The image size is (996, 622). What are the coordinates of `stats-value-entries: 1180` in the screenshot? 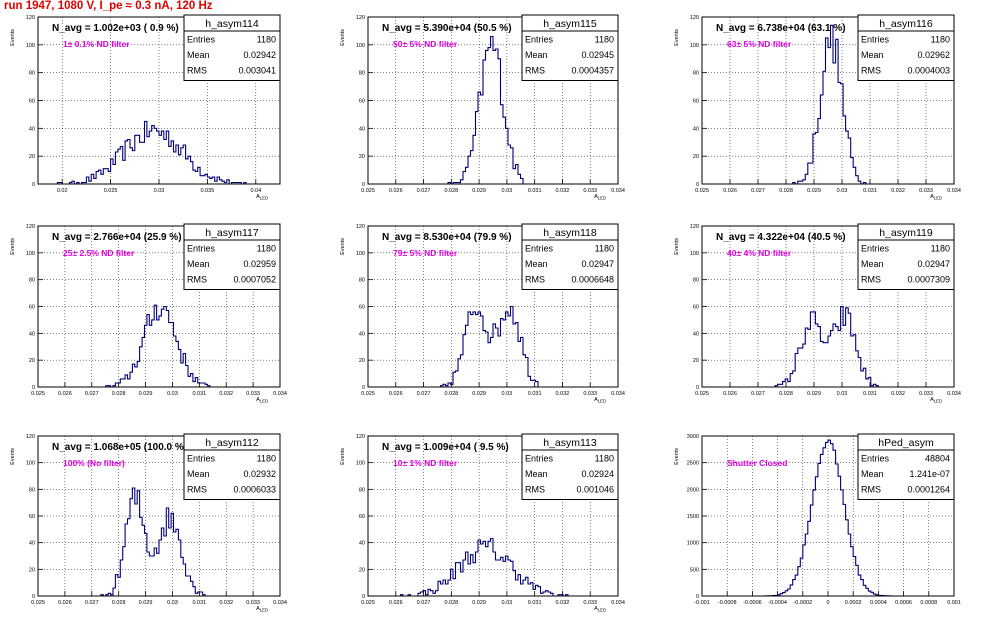 It's located at (266, 40).